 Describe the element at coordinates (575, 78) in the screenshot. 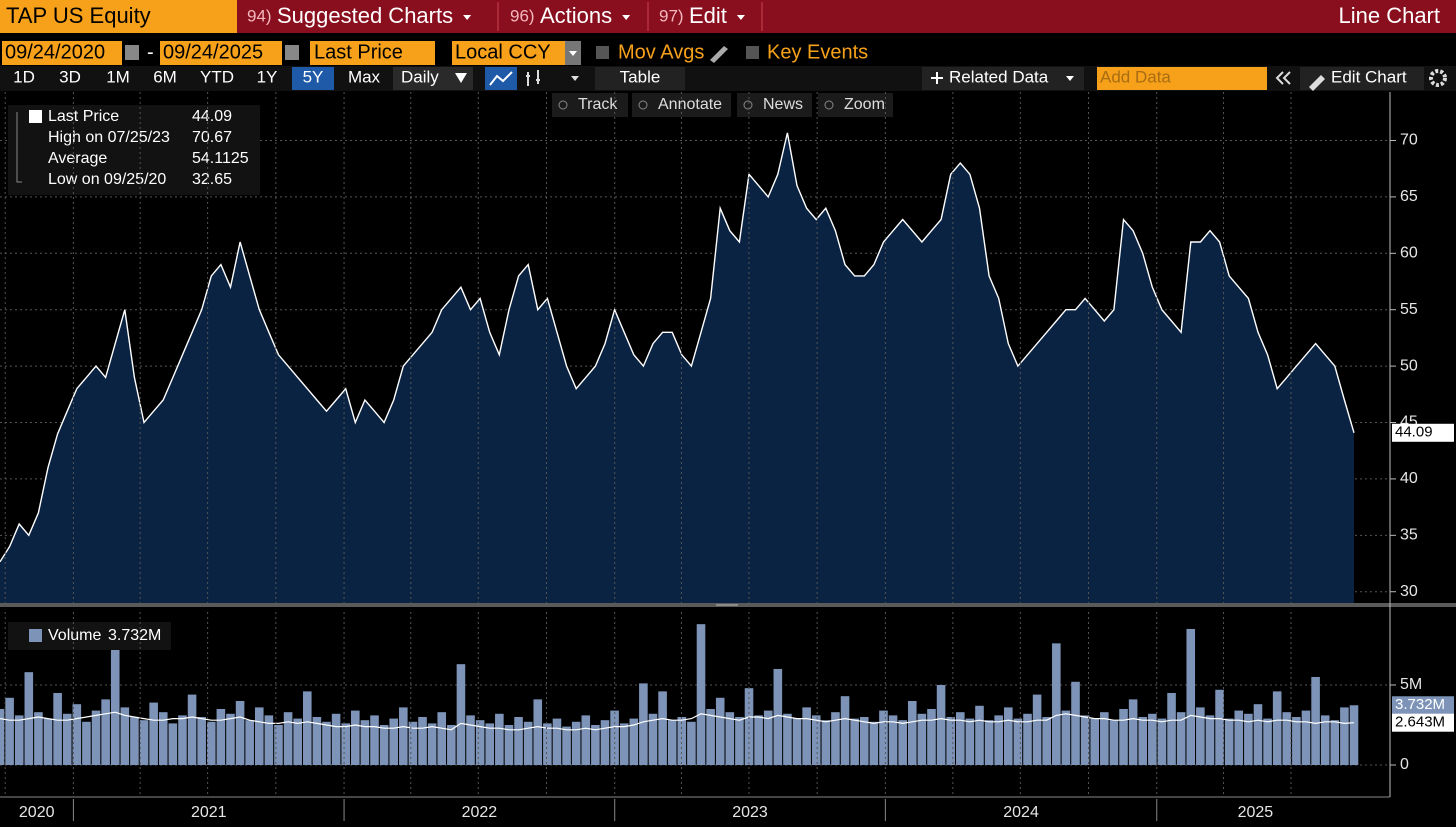

I see `chart-caret` at that location.